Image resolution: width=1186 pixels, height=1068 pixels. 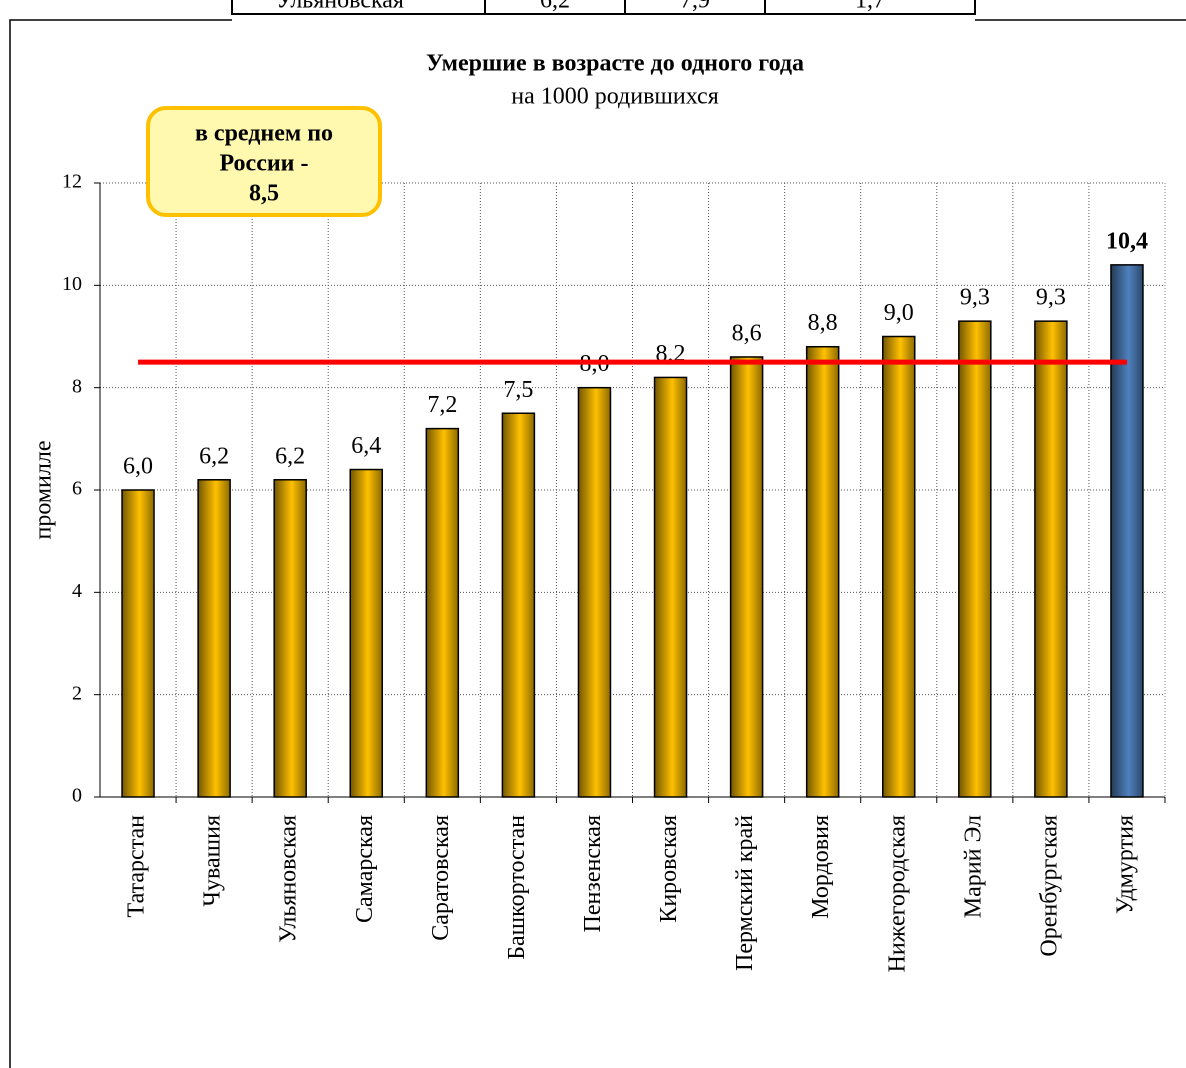 What do you see at coordinates (72, 284) in the screenshot?
I see `y-tick-label: 10` at bounding box center [72, 284].